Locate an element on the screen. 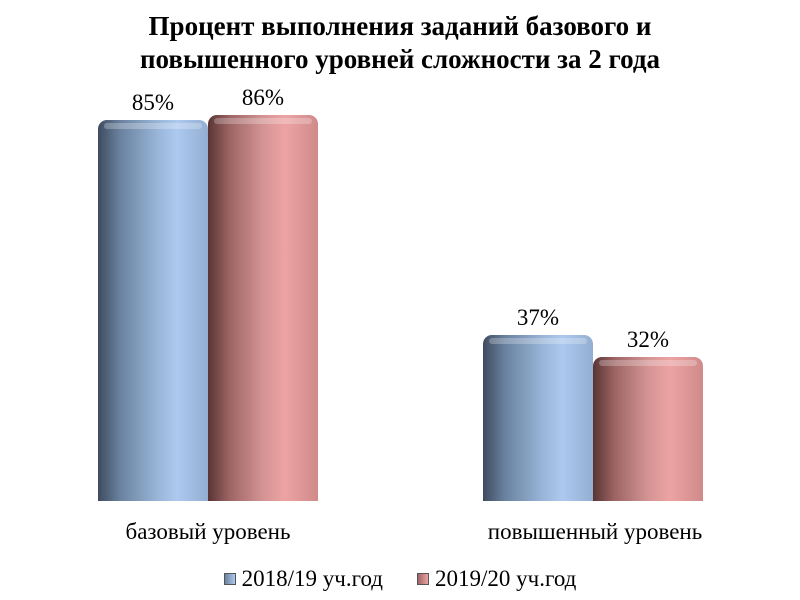 This screenshot has width=800, height=600. legend-label: 2019/20 уч.год is located at coordinates (506, 578).